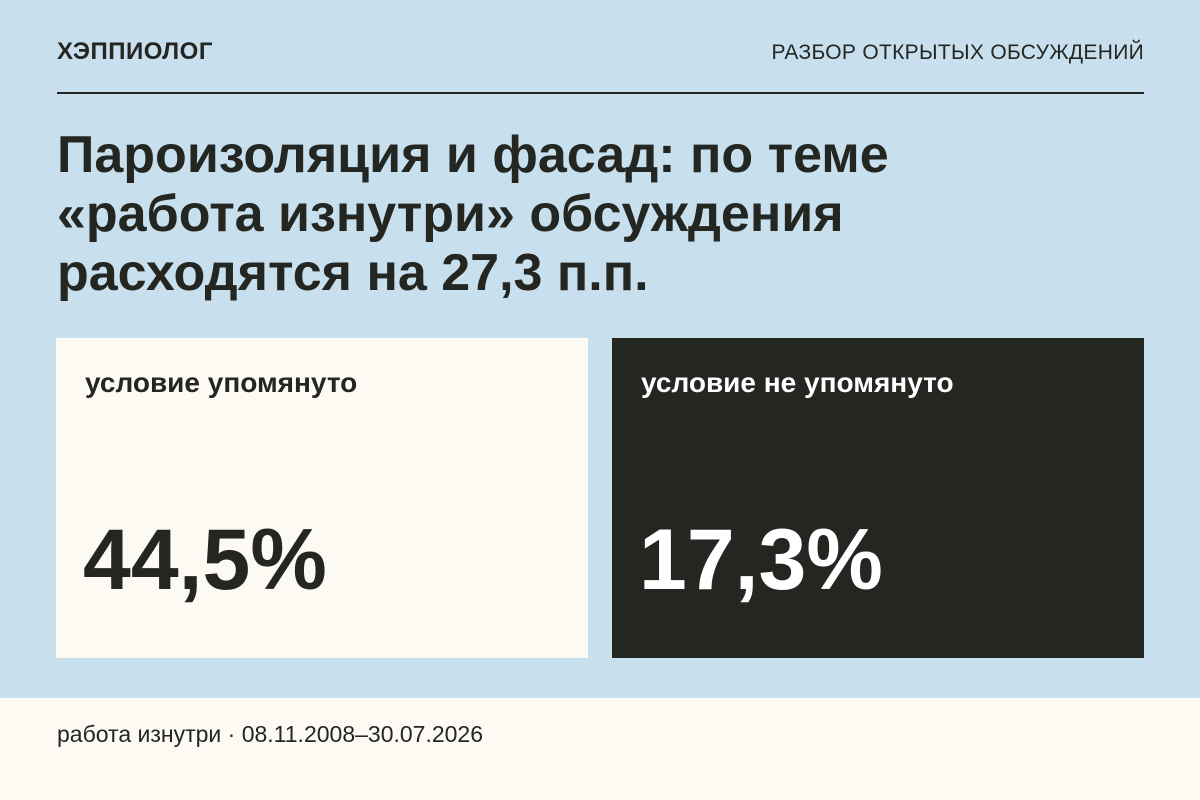  Describe the element at coordinates (353, 273) in the screenshot. I see `headline-line-3: расходятся на 27,3 п.п.` at that location.